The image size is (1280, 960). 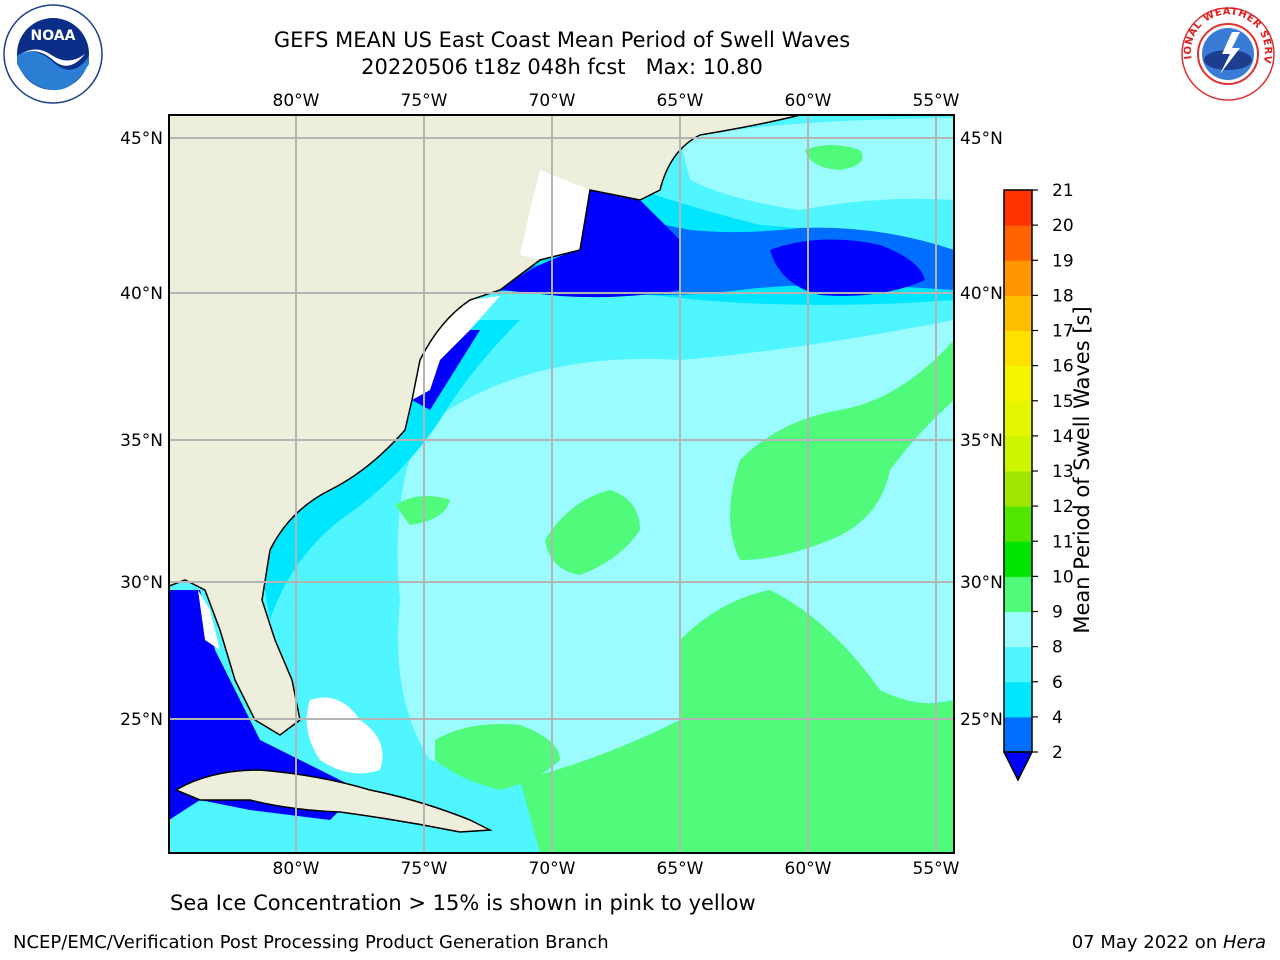 What do you see at coordinates (1147, 942) in the screenshot?
I see `footer-date-text: 07 May 2022 on` at bounding box center [1147, 942].